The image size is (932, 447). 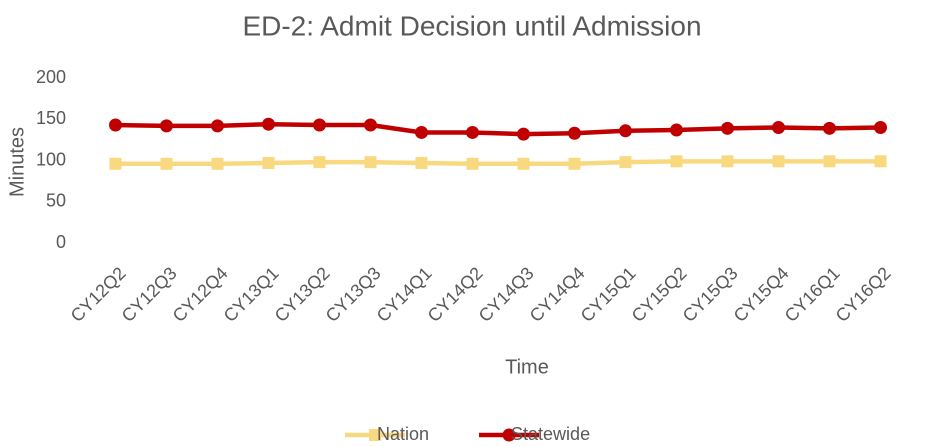 What do you see at coordinates (863, 294) in the screenshot?
I see `x-tick-label: CY16Q2` at bounding box center [863, 294].